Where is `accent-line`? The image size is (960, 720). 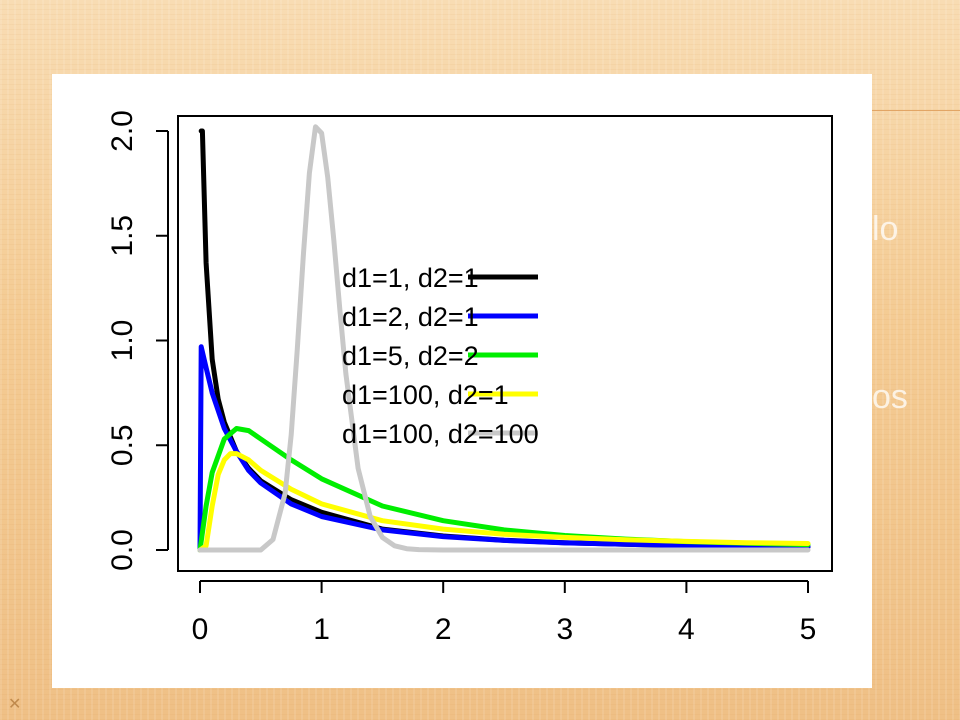 accent-line is located at coordinates (915, 110).